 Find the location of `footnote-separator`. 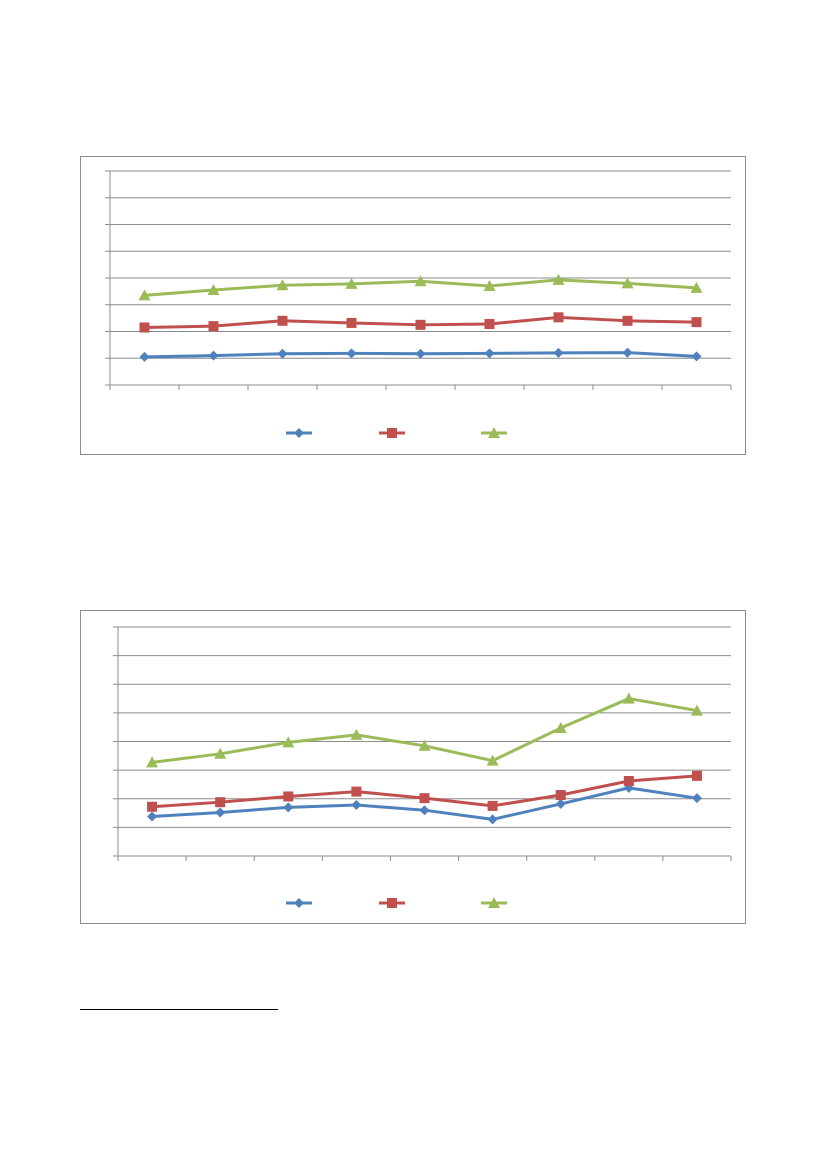

footnote-separator is located at coordinates (179, 1009).